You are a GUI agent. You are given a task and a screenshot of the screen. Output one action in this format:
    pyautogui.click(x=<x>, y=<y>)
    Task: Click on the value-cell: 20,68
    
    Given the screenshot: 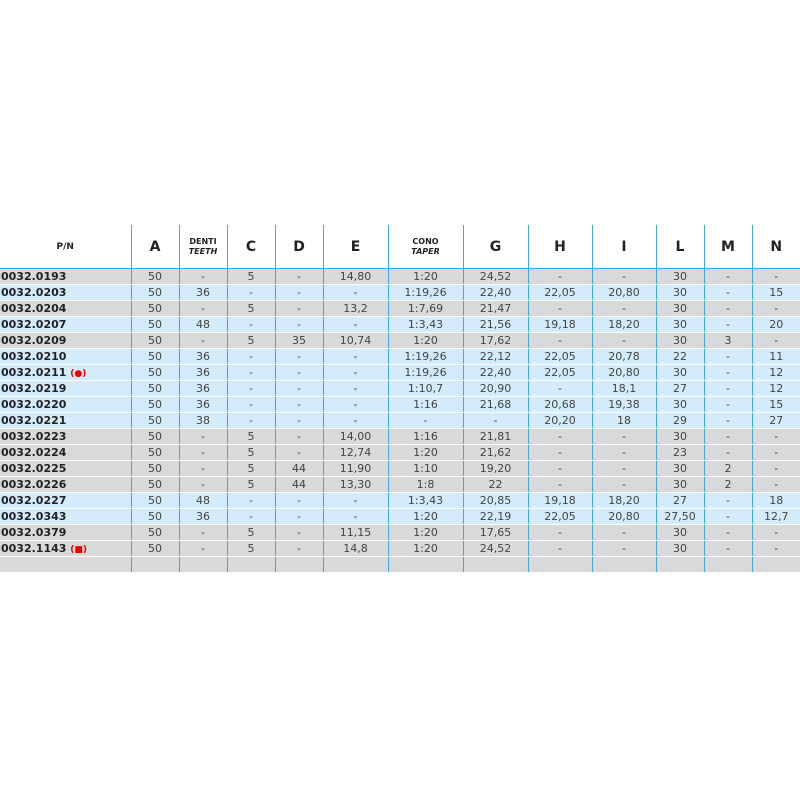 What is the action you would take?
    pyautogui.click(x=559, y=404)
    